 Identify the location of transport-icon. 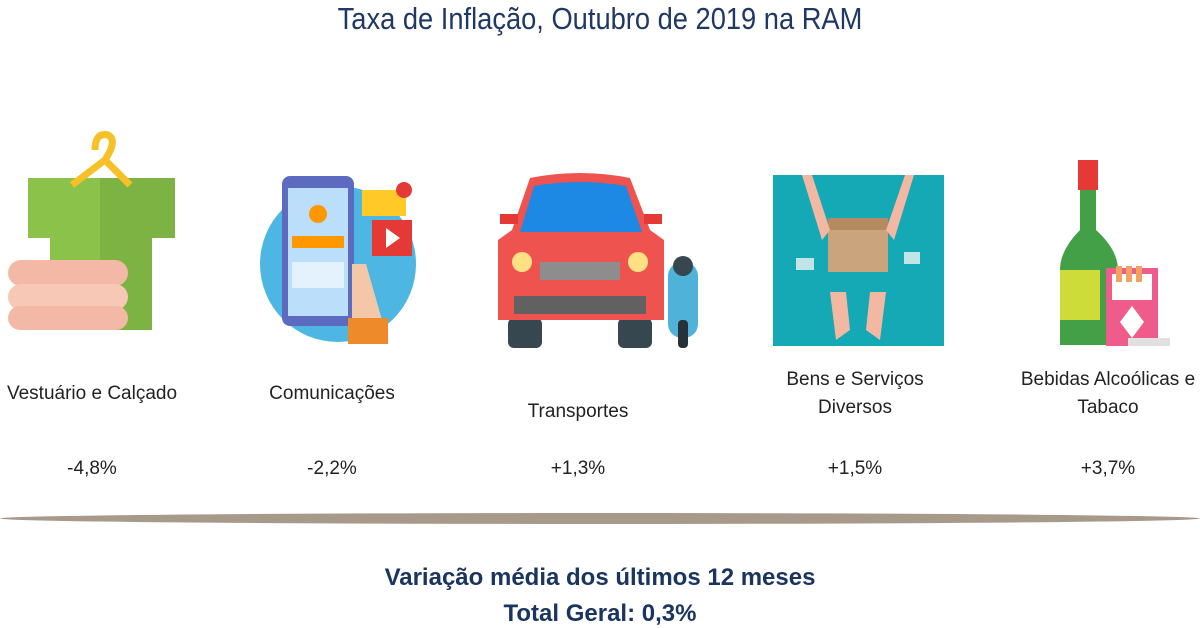
(598, 260).